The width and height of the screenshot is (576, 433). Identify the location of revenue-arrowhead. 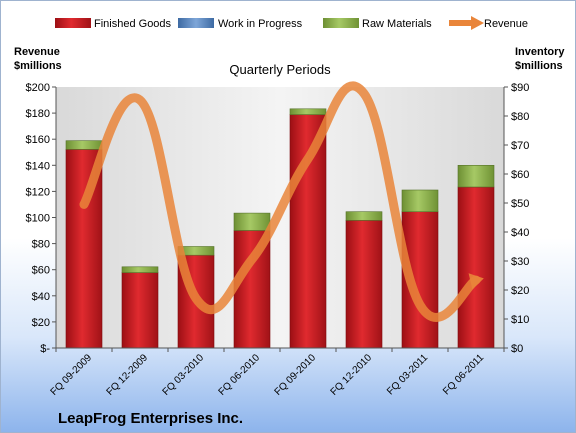
(476, 281).